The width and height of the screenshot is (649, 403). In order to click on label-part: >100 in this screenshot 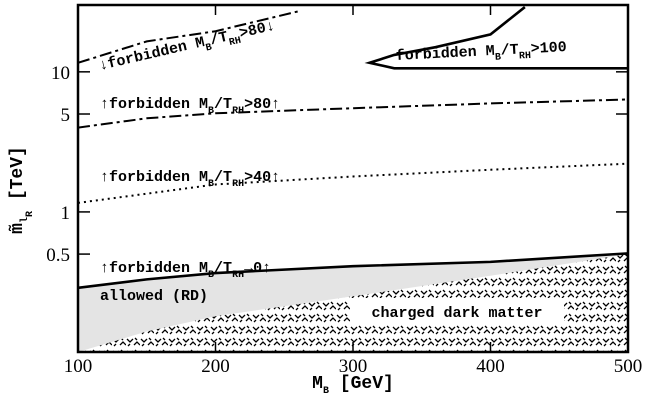, I will do `click(548, 48)`.